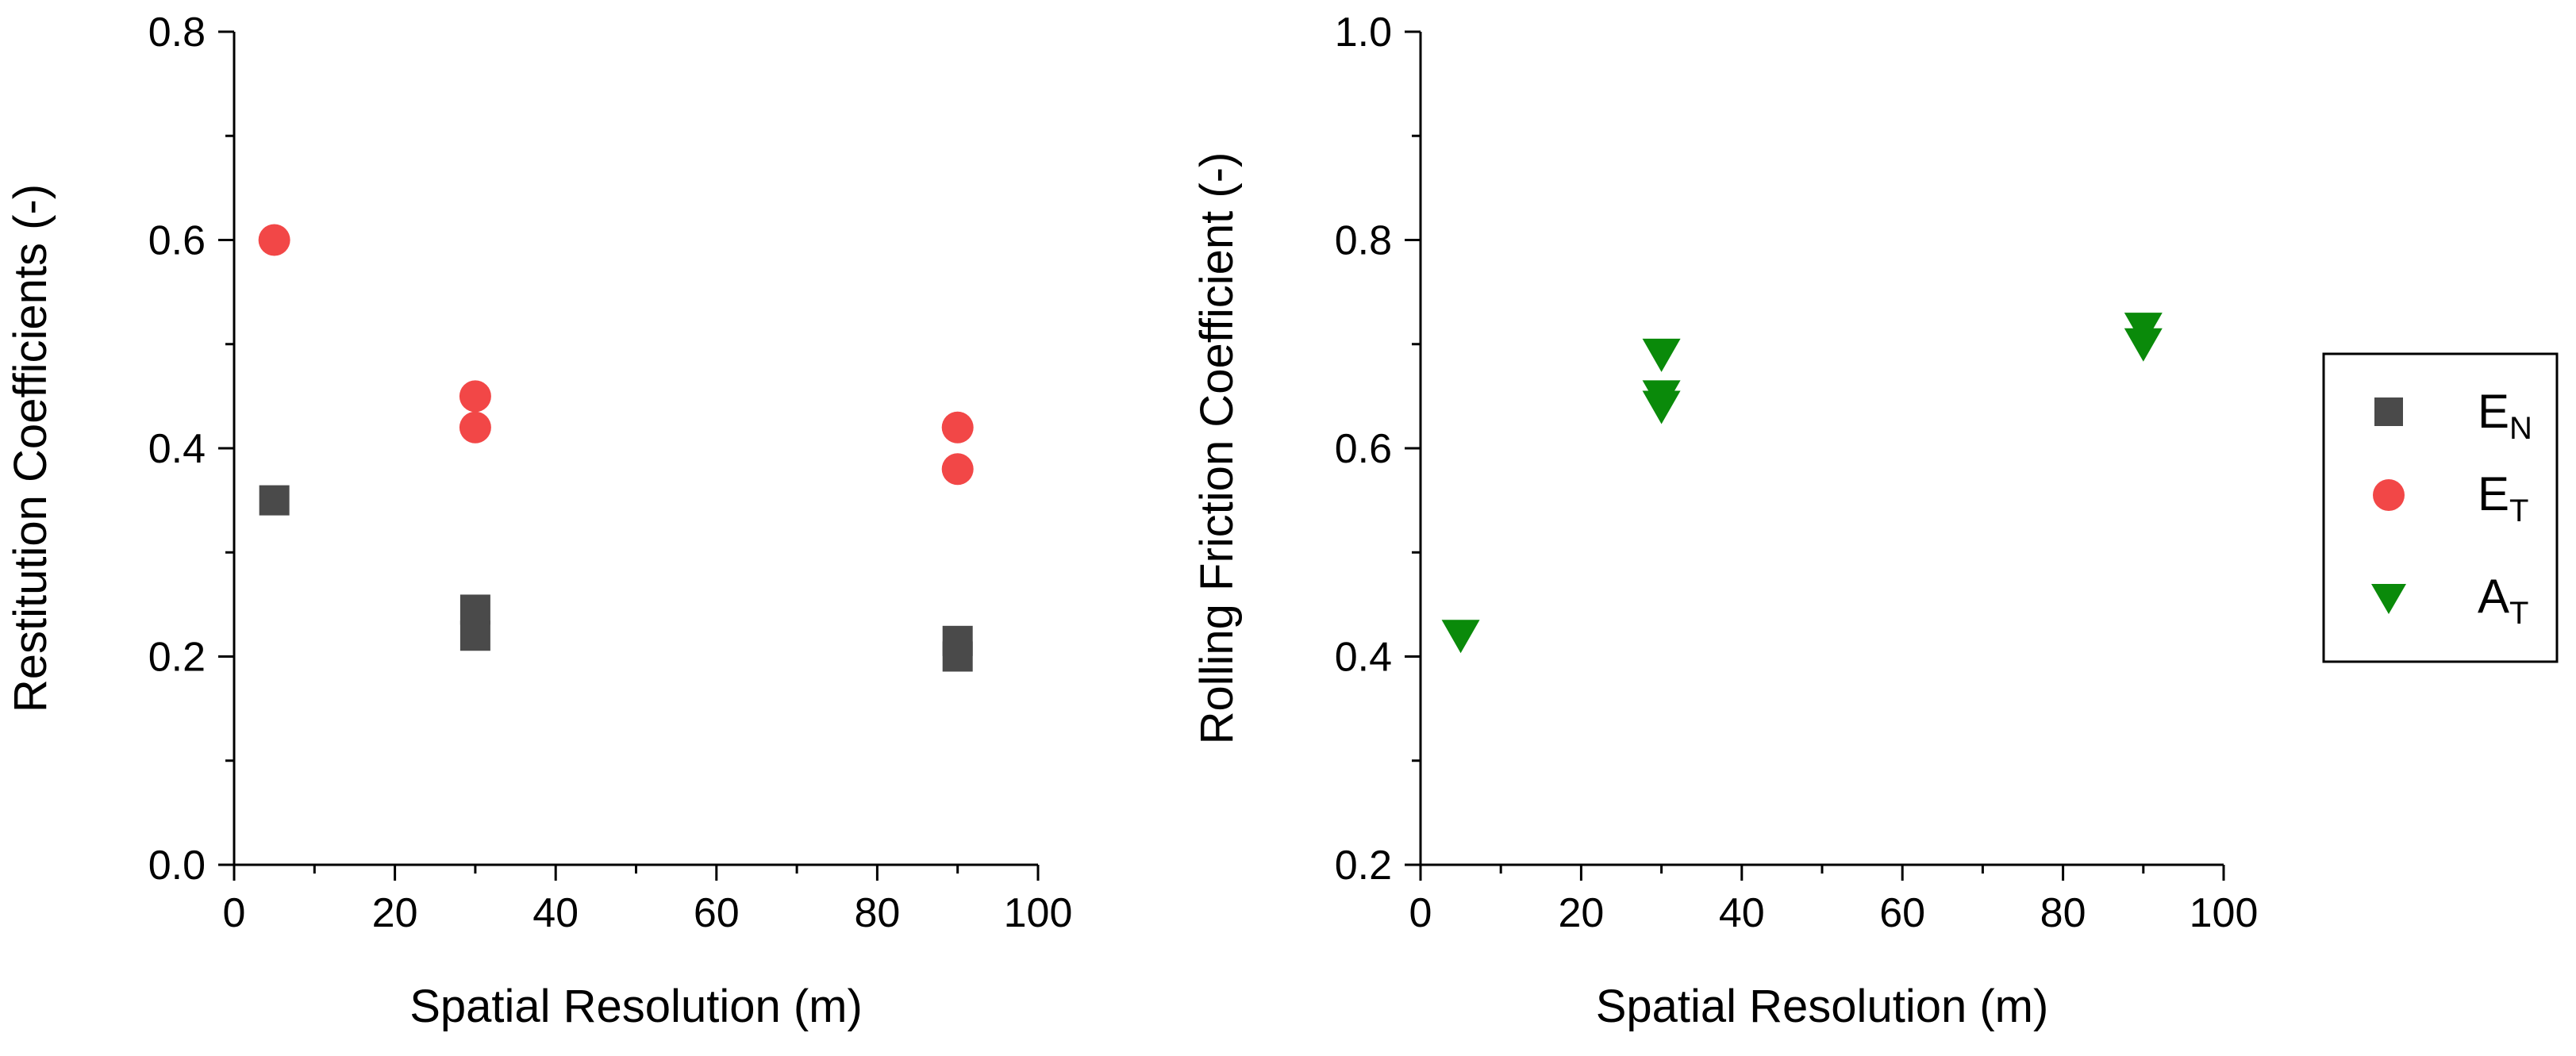  What do you see at coordinates (1420, 913) in the screenshot?
I see `right-x-tick-label: 0` at bounding box center [1420, 913].